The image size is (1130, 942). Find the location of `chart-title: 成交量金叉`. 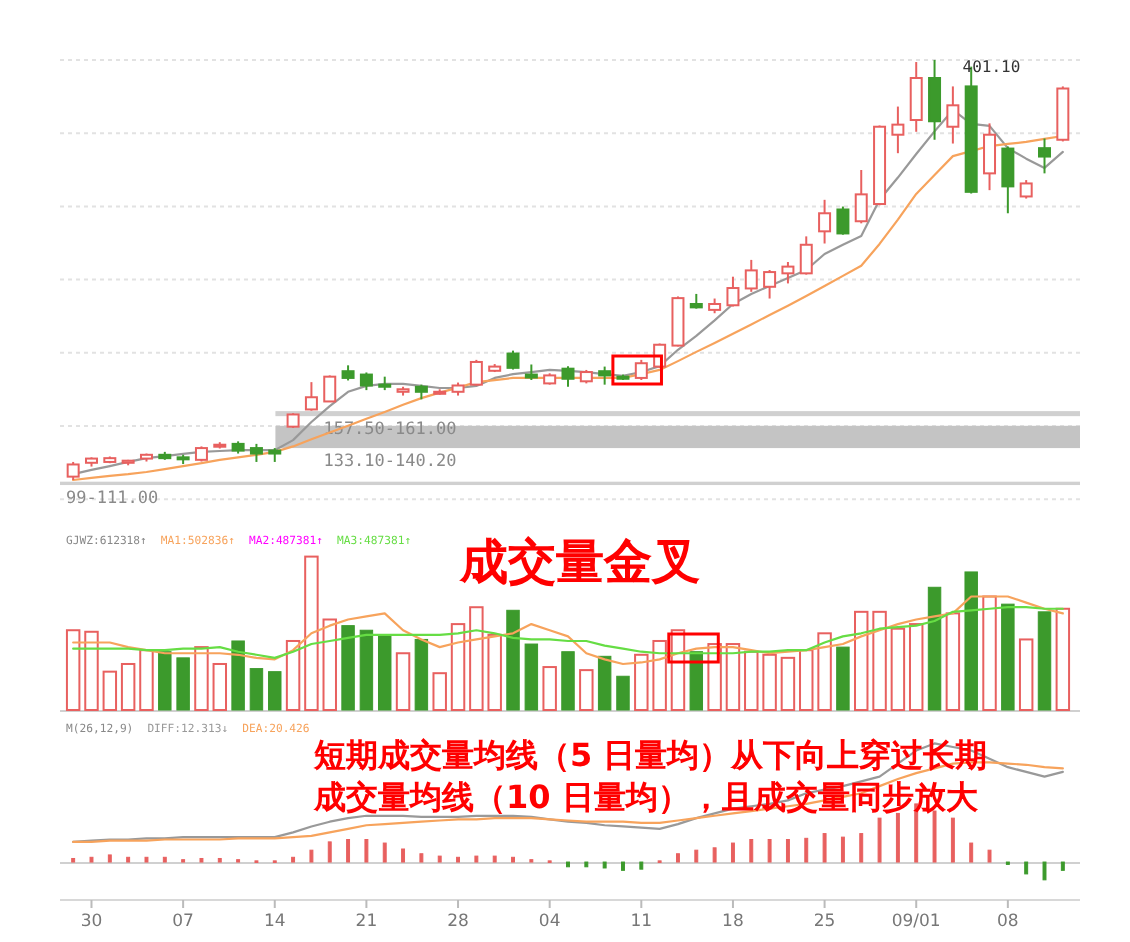

chart-title: 成交量金叉 is located at coordinates (579, 562).